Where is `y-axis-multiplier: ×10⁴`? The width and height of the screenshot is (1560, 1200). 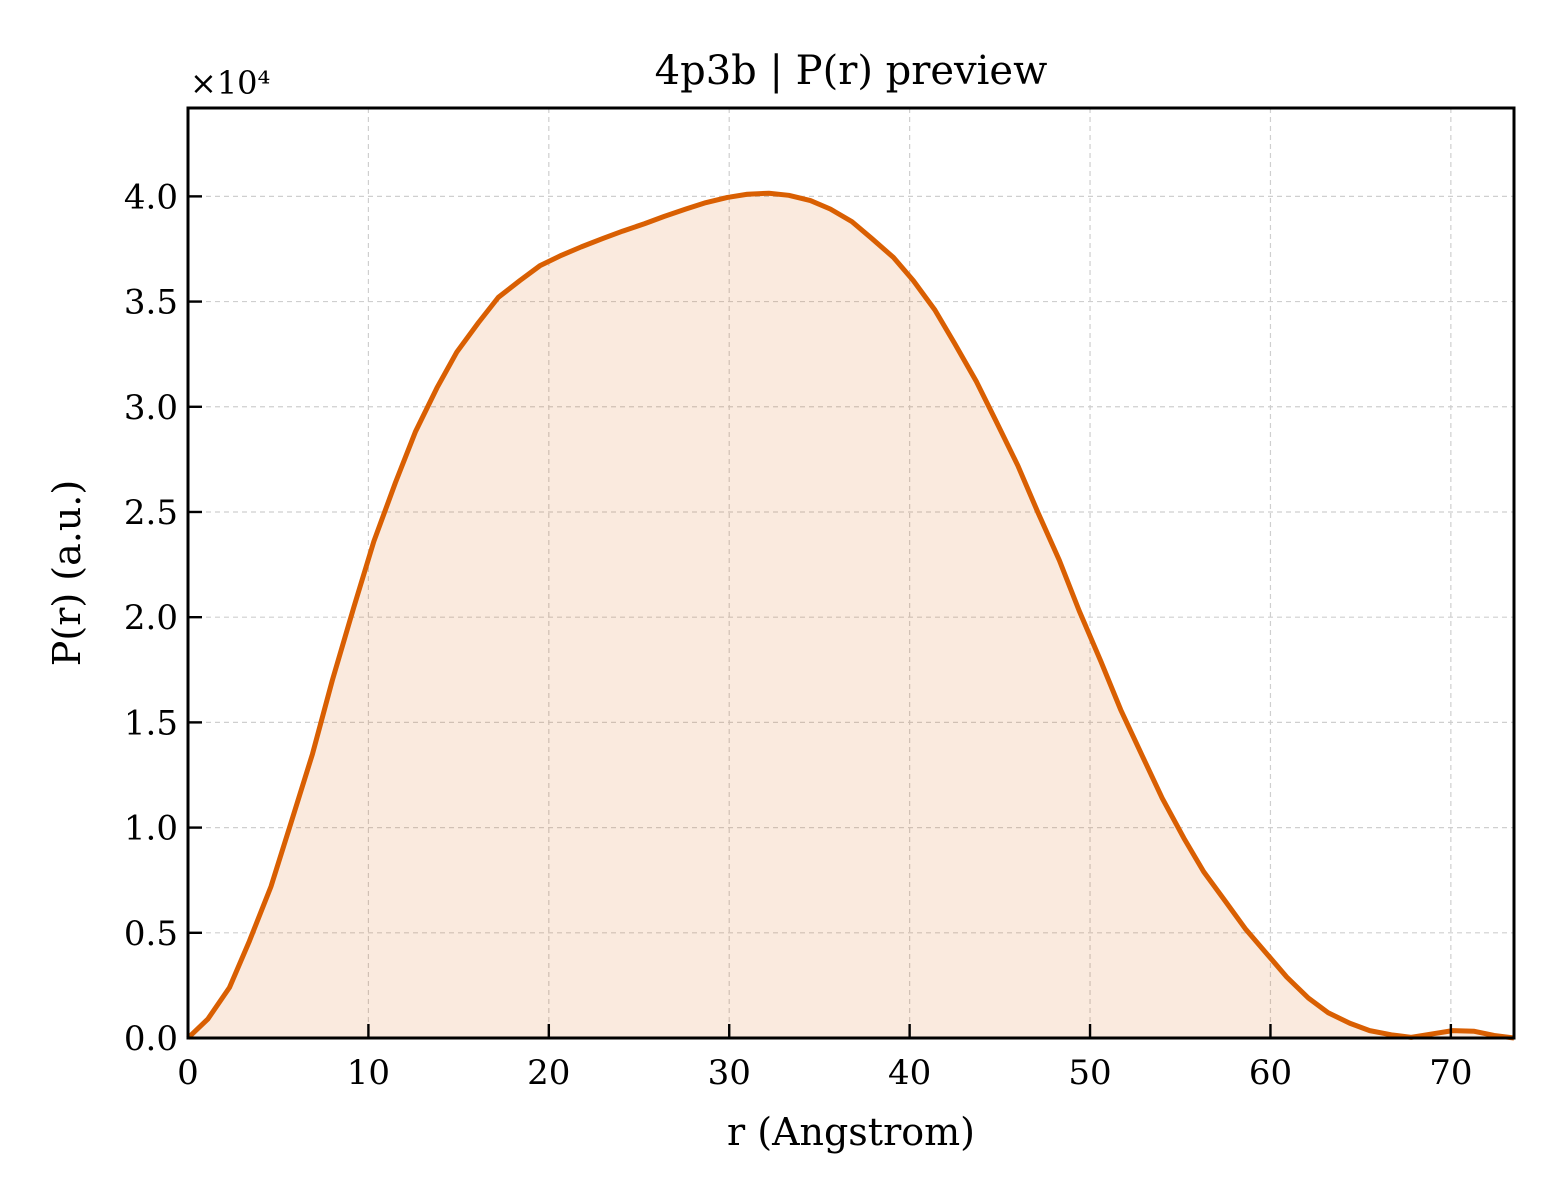
y-axis-multiplier: ×10⁴ is located at coordinates (230, 83).